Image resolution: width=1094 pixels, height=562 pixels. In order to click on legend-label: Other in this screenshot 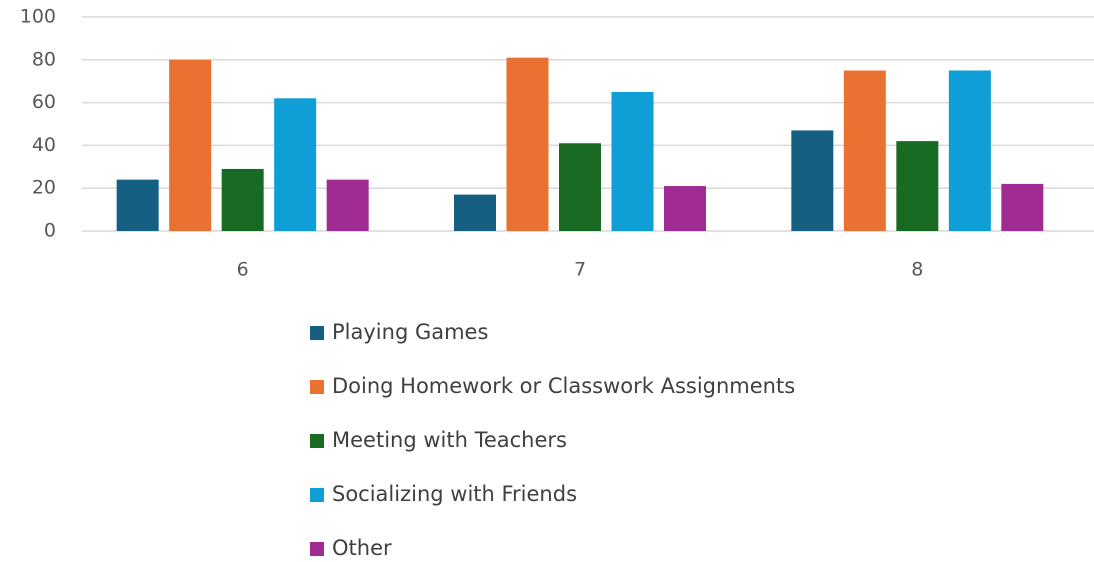, I will do `click(362, 548)`.